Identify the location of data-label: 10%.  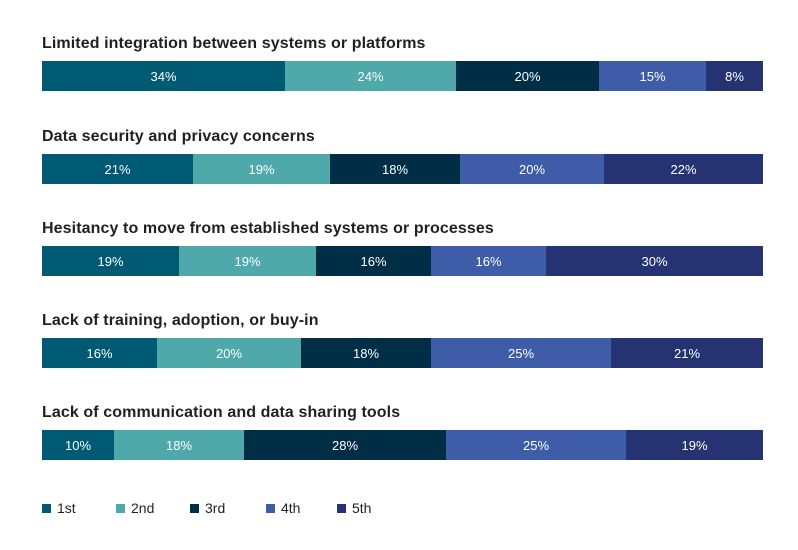
(78, 445).